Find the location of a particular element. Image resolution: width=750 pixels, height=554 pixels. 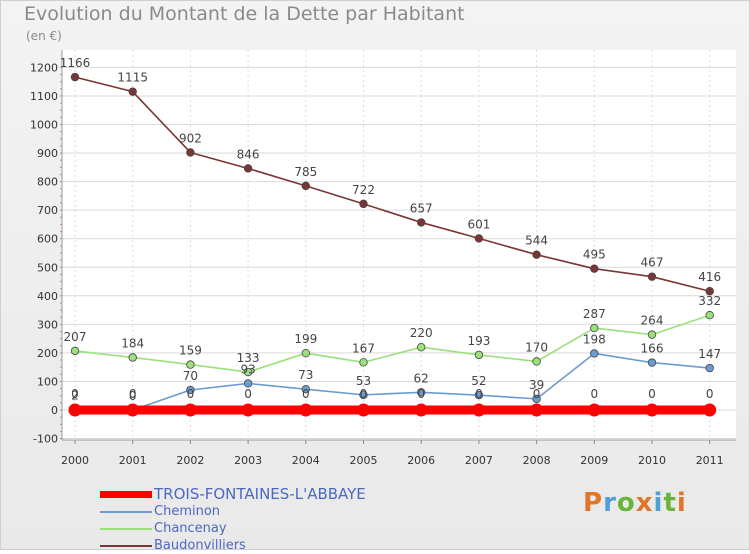

brand-logo: Proxiti is located at coordinates (635, 503).